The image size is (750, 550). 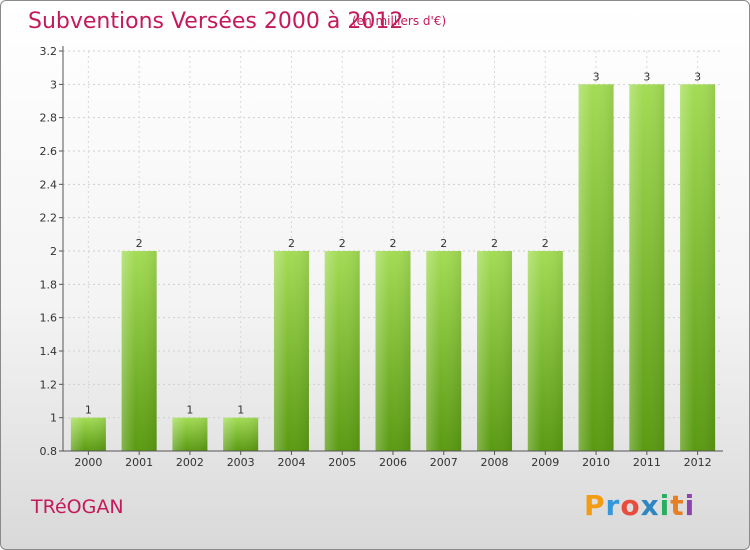 I want to click on y-tick-label: 1, so click(x=53, y=418).